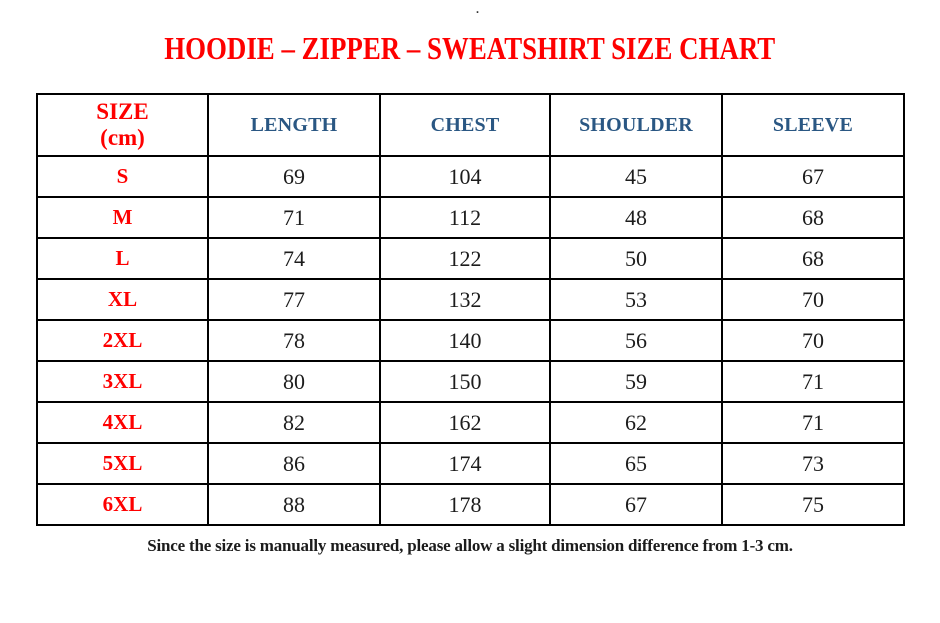 The height and width of the screenshot is (623, 940). I want to click on table-row: 5XL 86 174 65 73, so click(470, 463).